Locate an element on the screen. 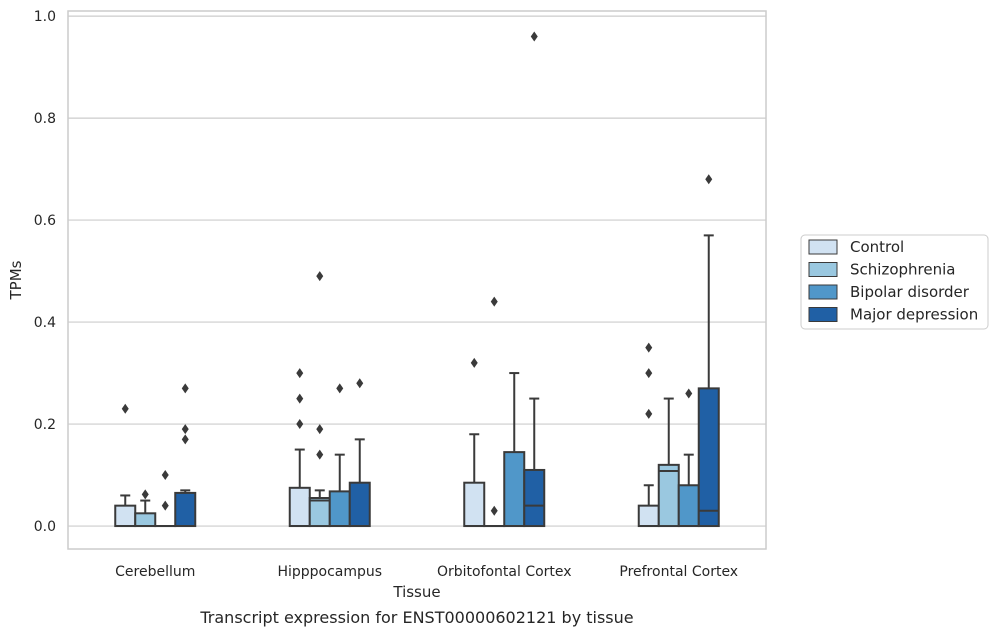  x-tick-label: Orbitofontal Cortex is located at coordinates (504, 572).